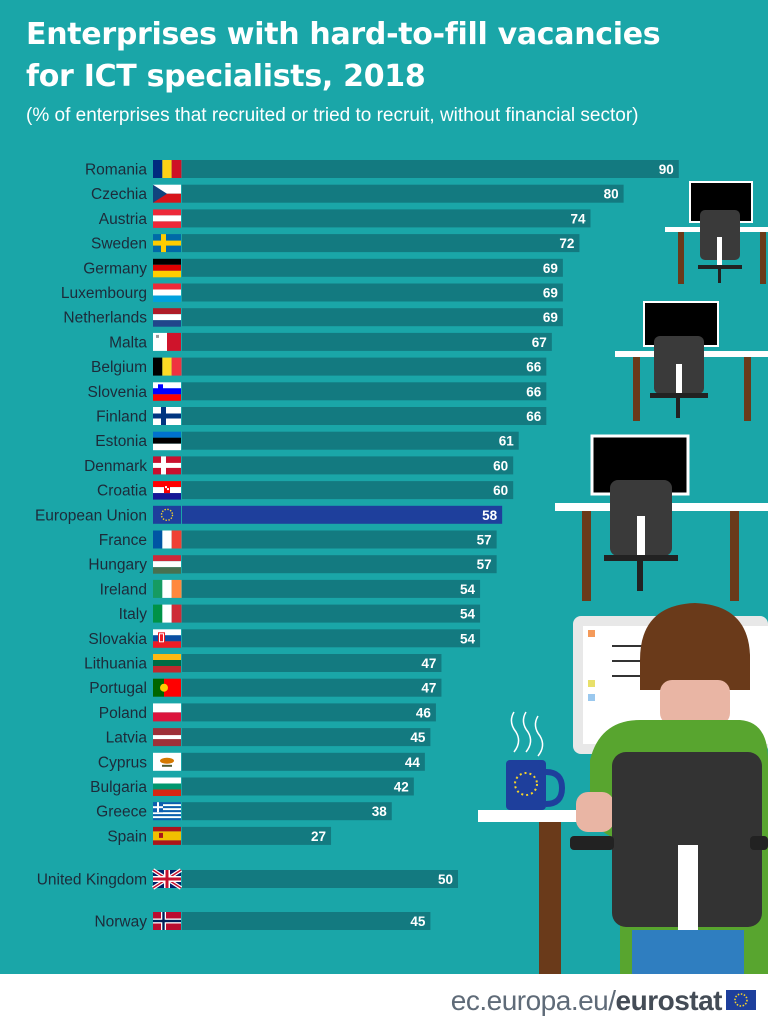 This screenshot has width=768, height=1024. Describe the element at coordinates (299, 465) in the screenshot. I see `chart-row-denmark: Denmark 60` at that location.